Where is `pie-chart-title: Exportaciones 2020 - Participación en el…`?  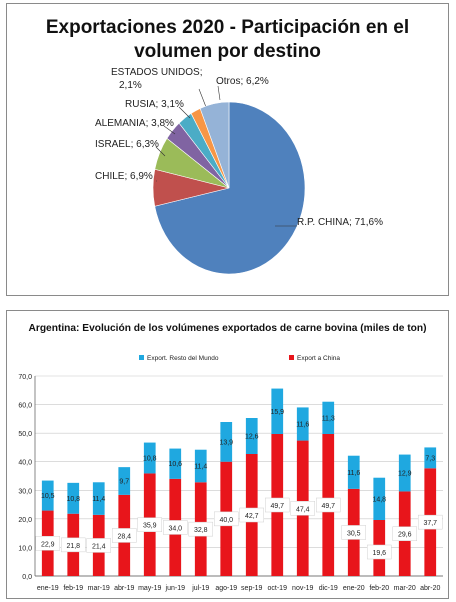
pie-chart-title: Exportaciones 2020 - Participación en el… is located at coordinates (227, 39).